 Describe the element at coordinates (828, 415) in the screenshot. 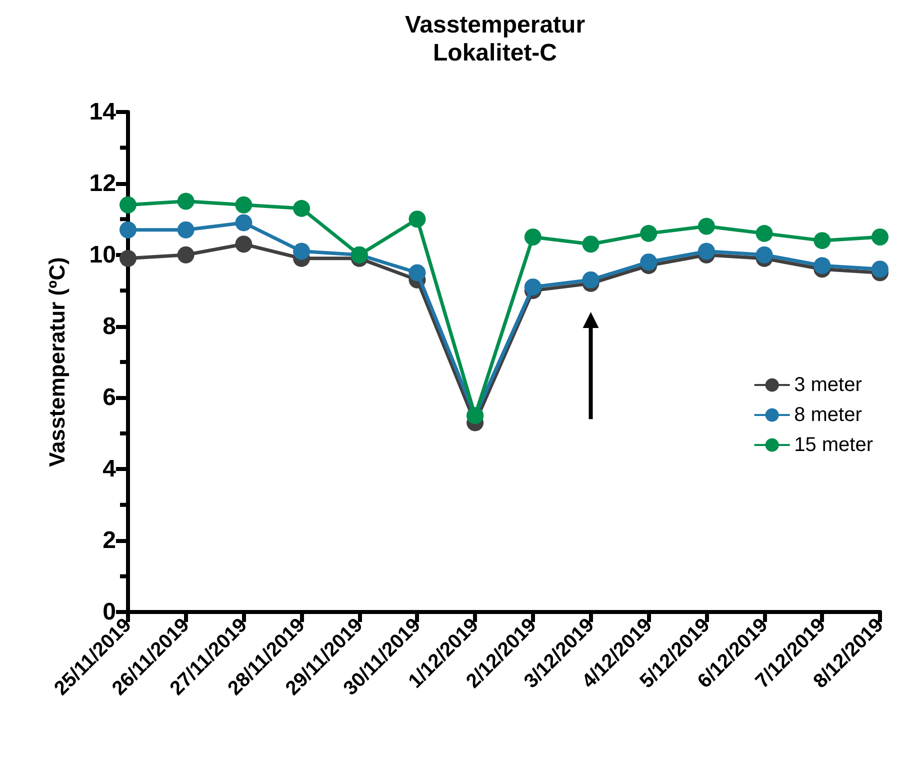

I see `legend-label: 8 meter` at that location.